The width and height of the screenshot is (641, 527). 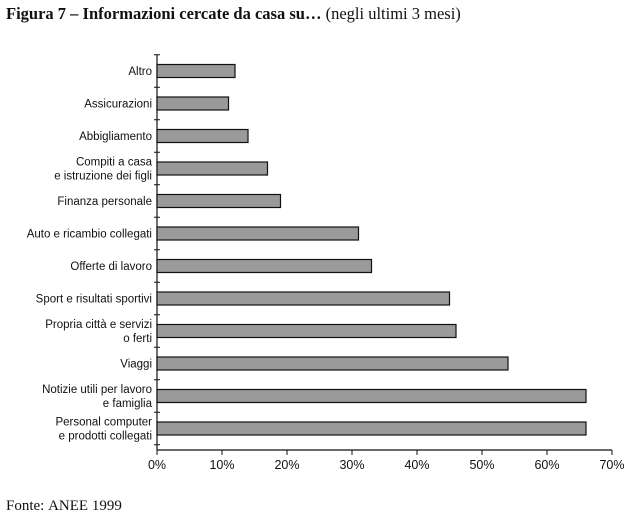 I want to click on source-year: 1999, so click(x=106, y=506).